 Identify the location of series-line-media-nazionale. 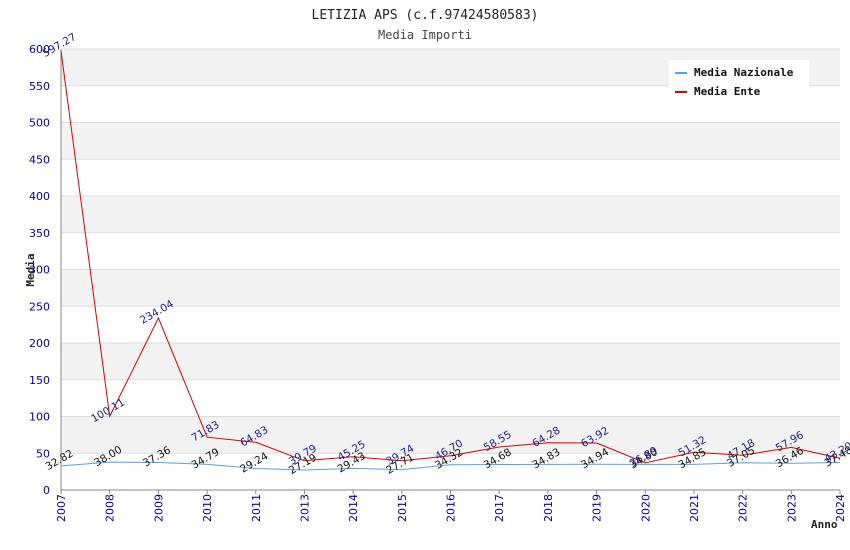
(450, 466).